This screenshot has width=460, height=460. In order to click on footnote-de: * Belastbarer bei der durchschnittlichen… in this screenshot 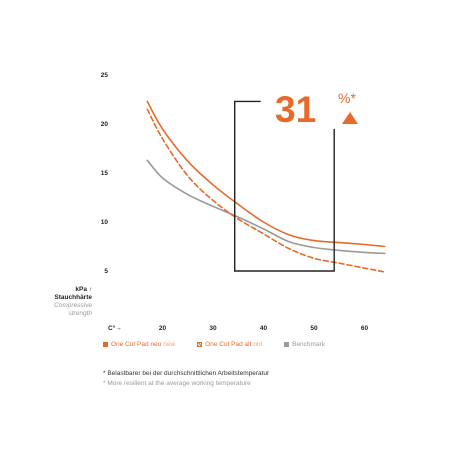, I will do `click(186, 373)`.